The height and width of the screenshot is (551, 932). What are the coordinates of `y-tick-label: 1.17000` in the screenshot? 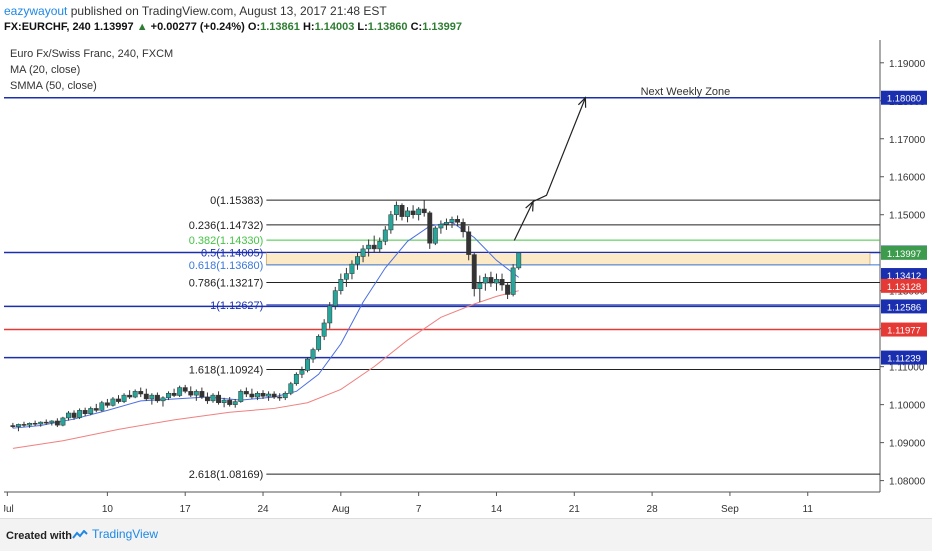 It's located at (907, 140).